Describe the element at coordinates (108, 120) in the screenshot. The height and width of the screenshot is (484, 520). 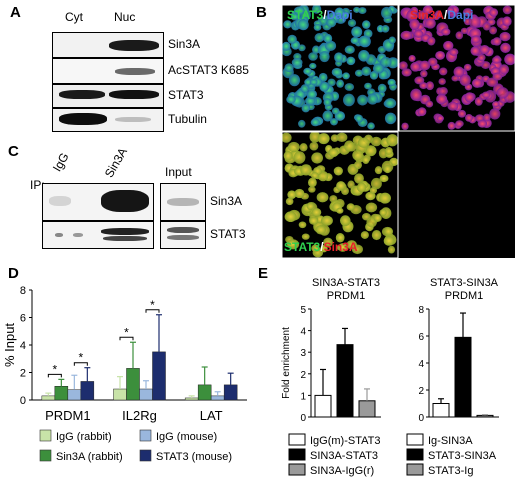
I see `blot-tubulin` at that location.